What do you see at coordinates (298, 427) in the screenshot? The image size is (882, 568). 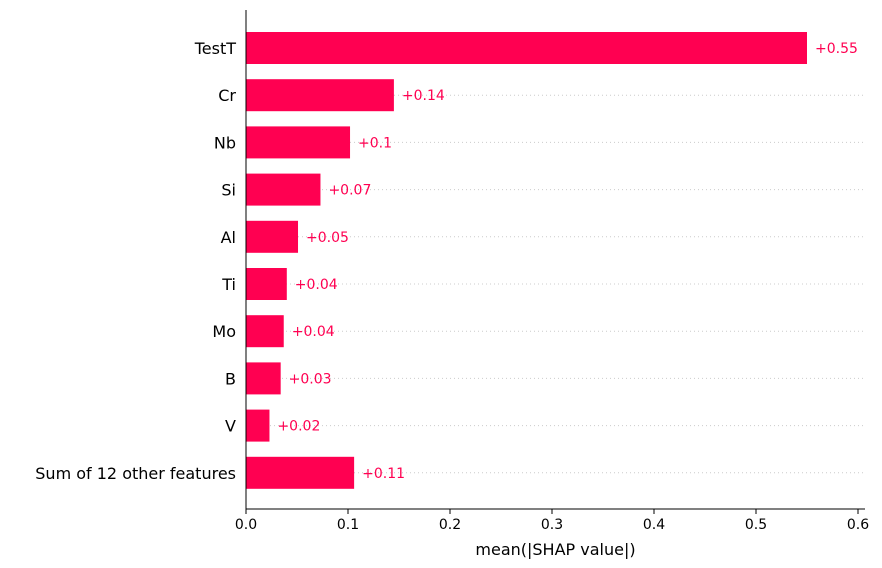 I see `value-label: +0.02` at bounding box center [298, 427].